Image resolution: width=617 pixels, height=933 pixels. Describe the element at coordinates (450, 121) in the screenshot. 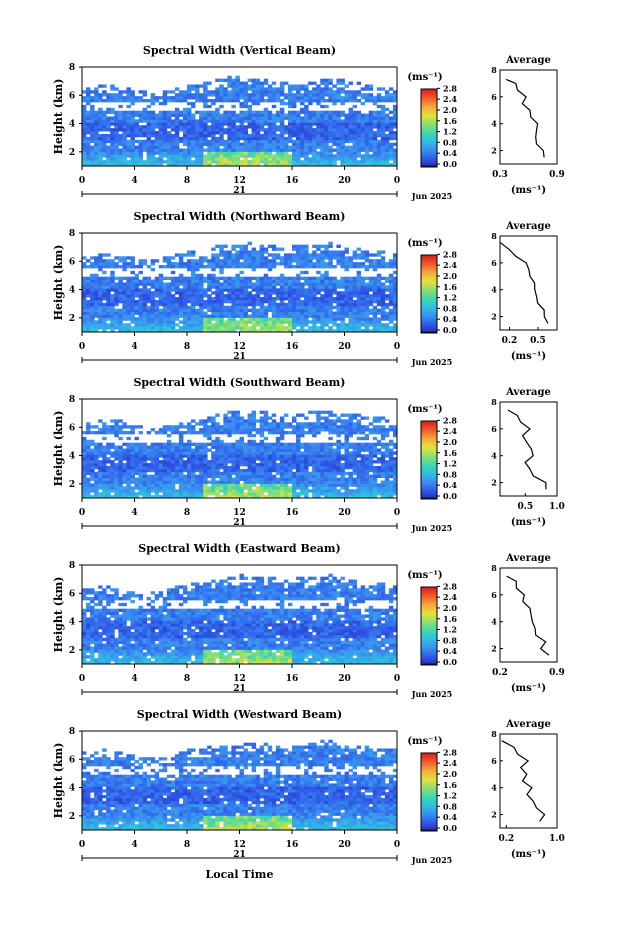

I see `colorbar-tick-label: 1.6` at that location.